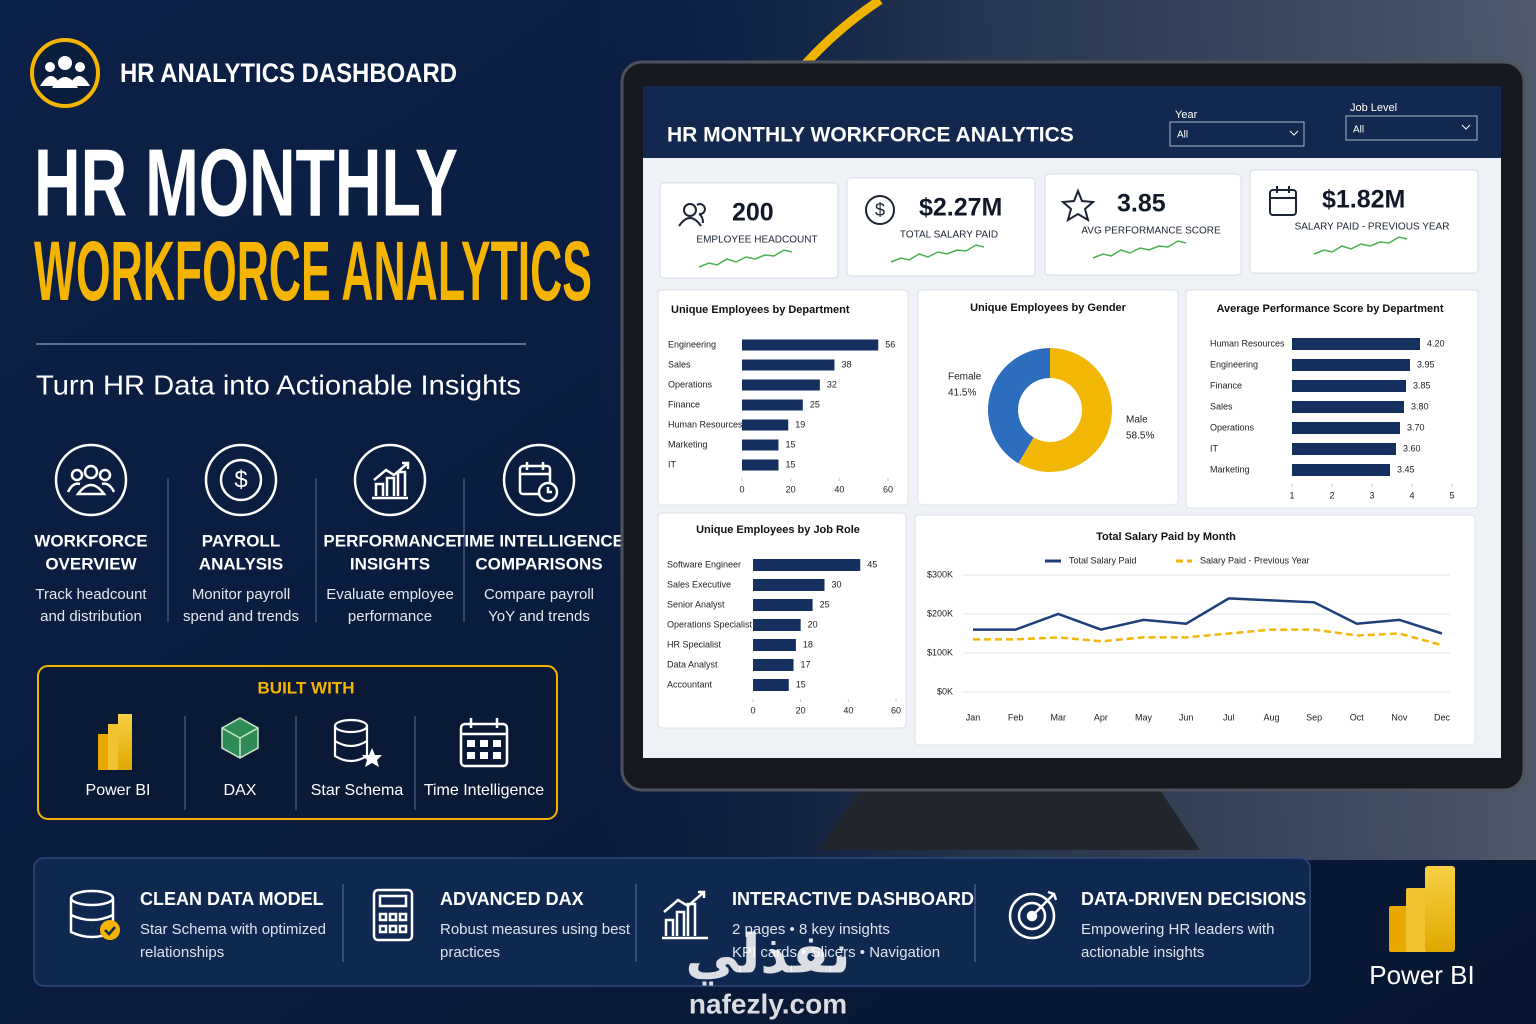 This screenshot has height=1024, width=1536. What do you see at coordinates (690, 684) in the screenshot?
I see `category-label: Accountant` at bounding box center [690, 684].